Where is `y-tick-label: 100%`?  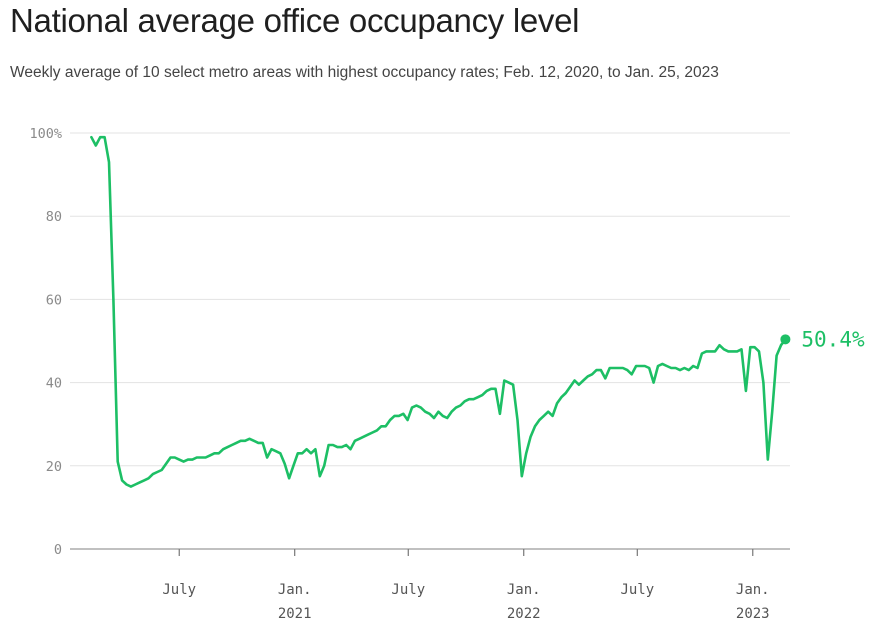 y-tick-label: 100% is located at coordinates (45, 134).